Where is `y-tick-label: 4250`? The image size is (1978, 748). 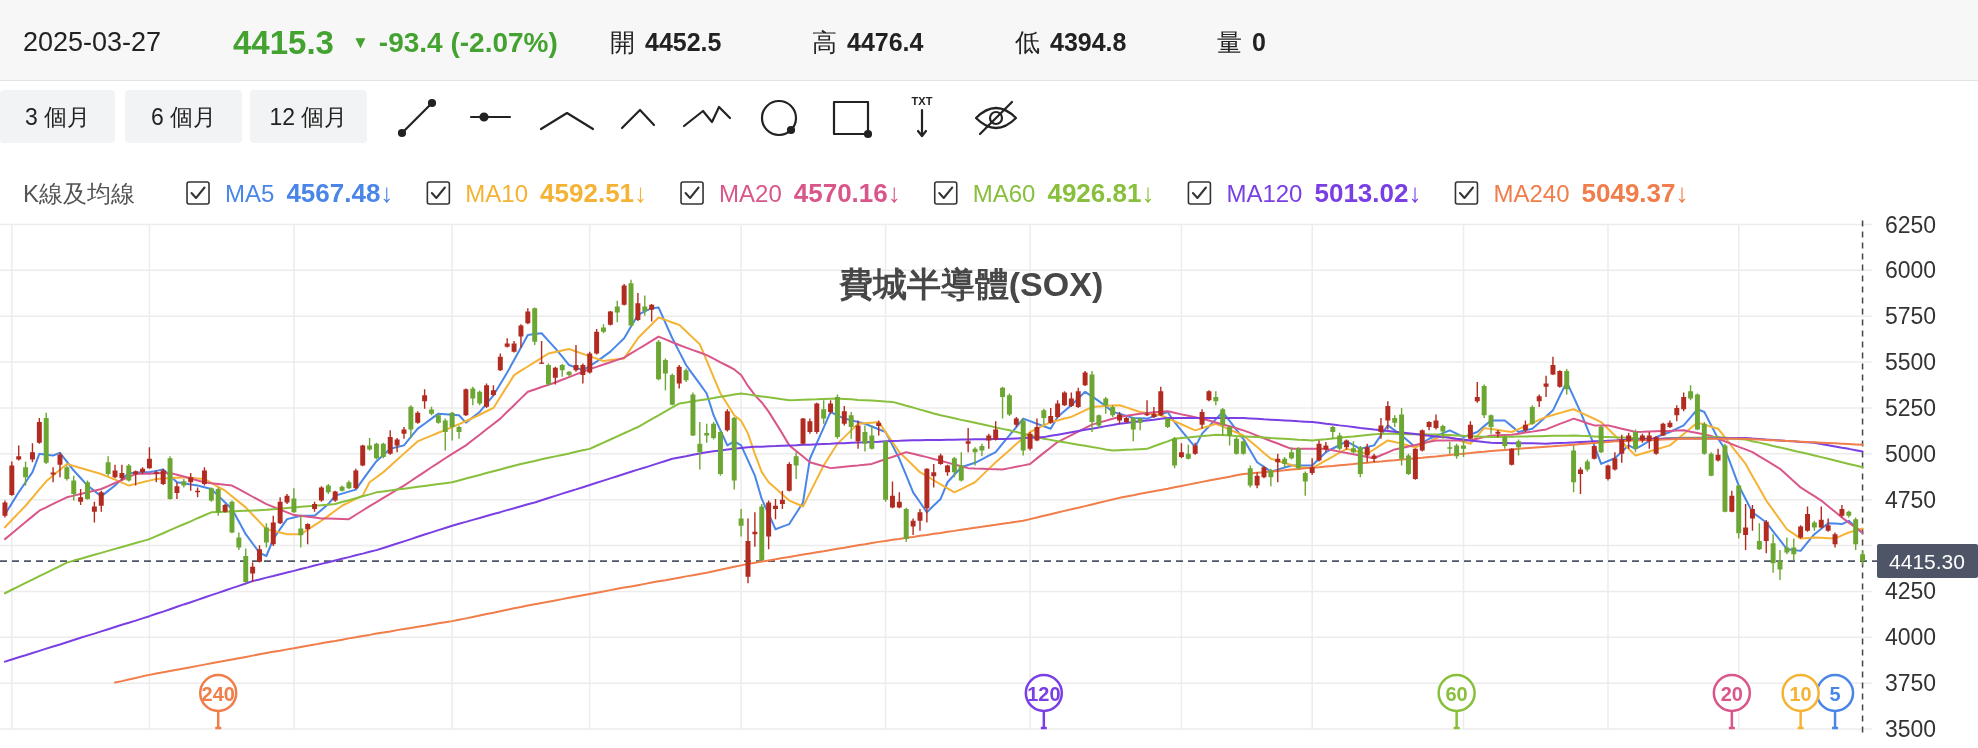 y-tick-label: 4250 is located at coordinates (1911, 591).